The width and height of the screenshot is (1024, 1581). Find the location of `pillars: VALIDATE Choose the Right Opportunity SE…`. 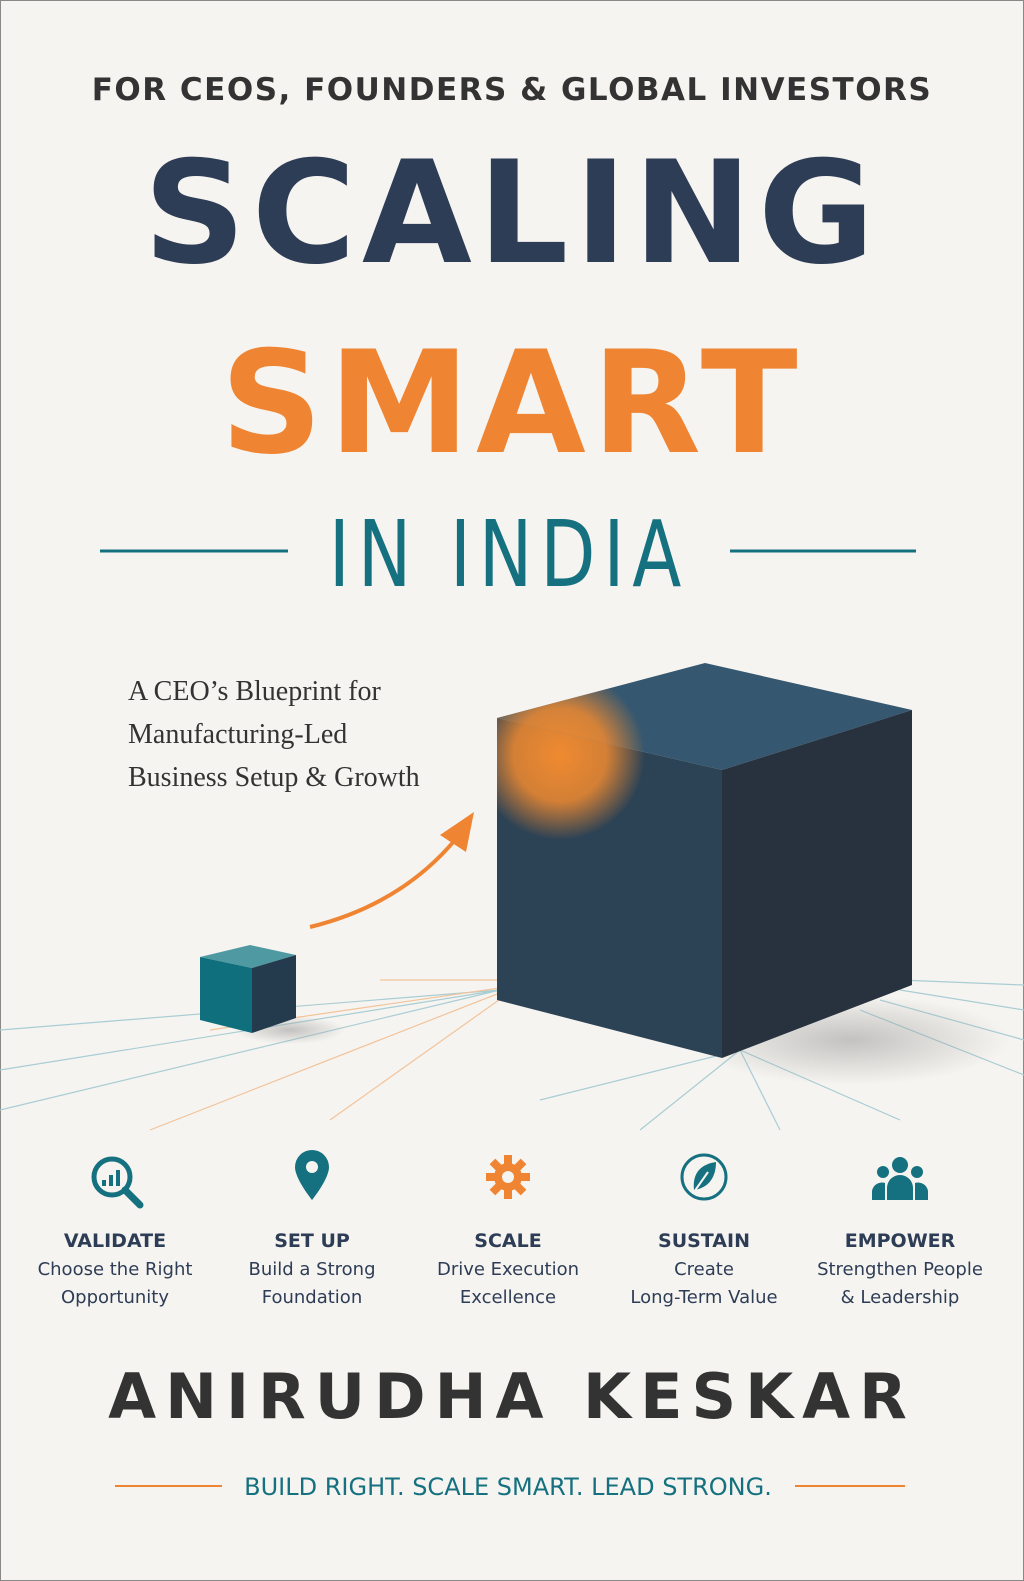

pillars: VALIDATE Choose the Right Opportunity SE… is located at coordinates (510, 1269).